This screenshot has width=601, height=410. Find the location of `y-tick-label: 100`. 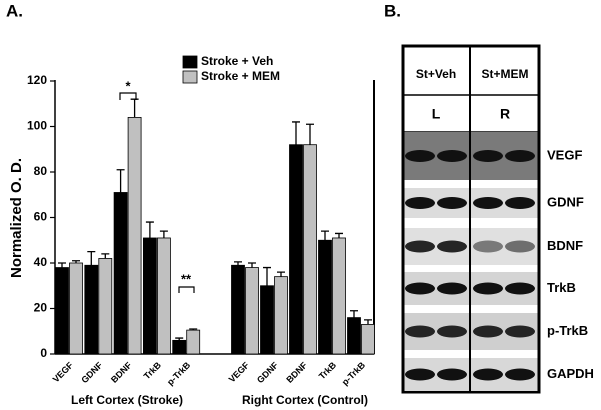

y-tick-label: 100 is located at coordinates (37, 126).